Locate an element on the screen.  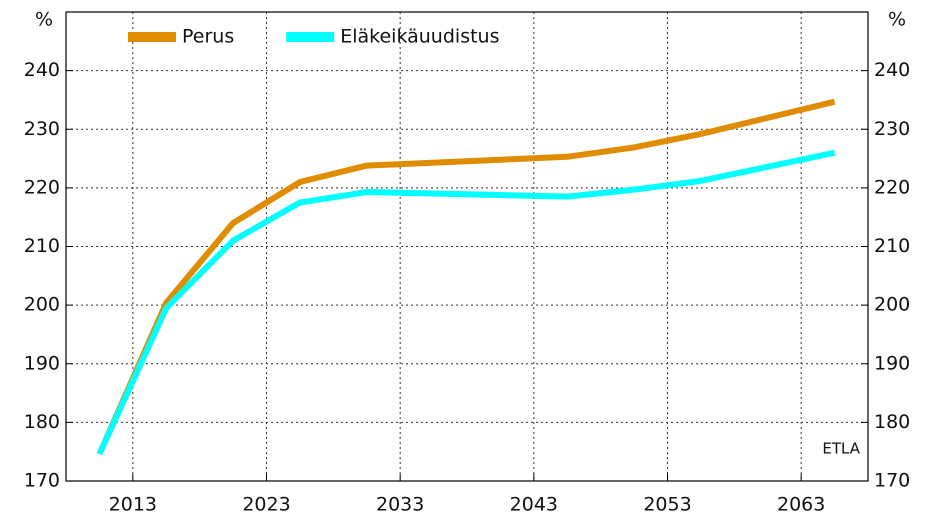
x-tick-label: 2053 is located at coordinates (667, 505).